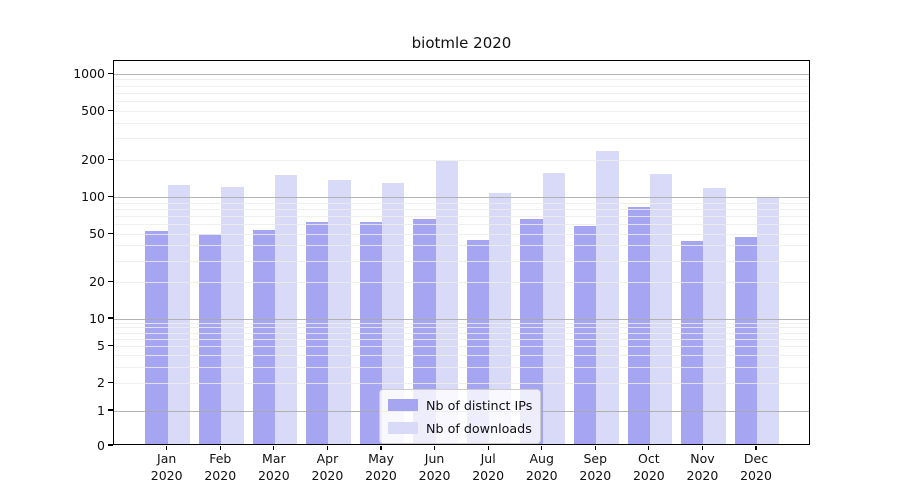 The width and height of the screenshot is (900, 500). Describe the element at coordinates (93, 197) in the screenshot. I see `y-tick-label: 100` at that location.